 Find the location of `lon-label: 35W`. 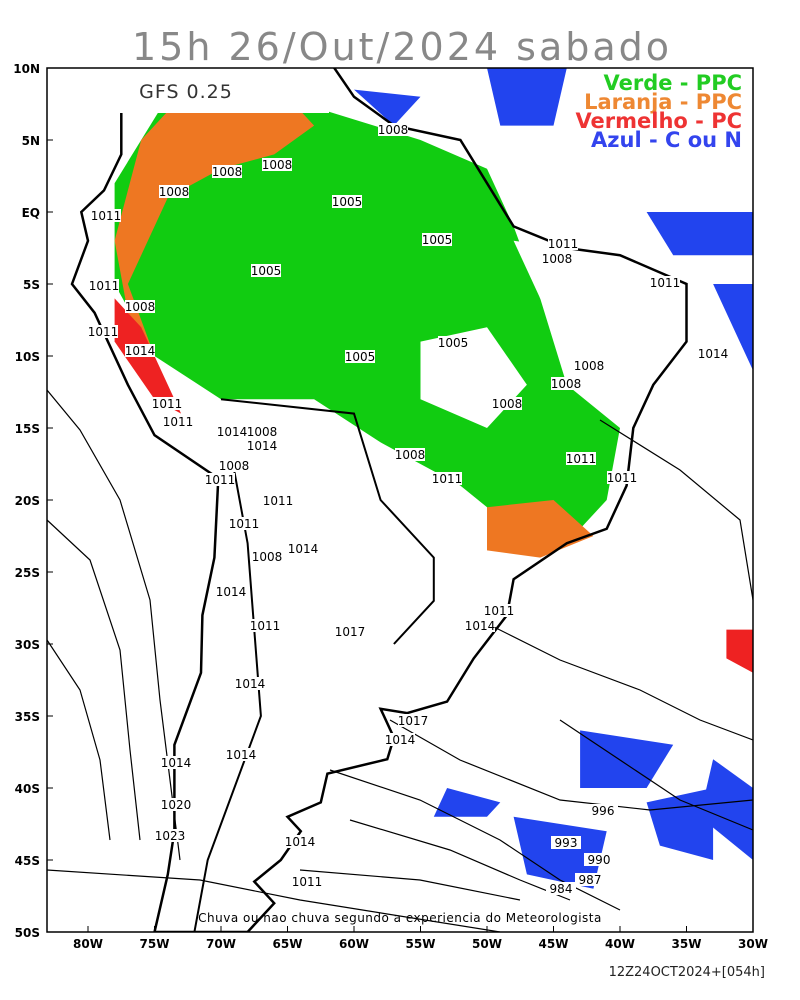

lon-label: 35W is located at coordinates (687, 944).